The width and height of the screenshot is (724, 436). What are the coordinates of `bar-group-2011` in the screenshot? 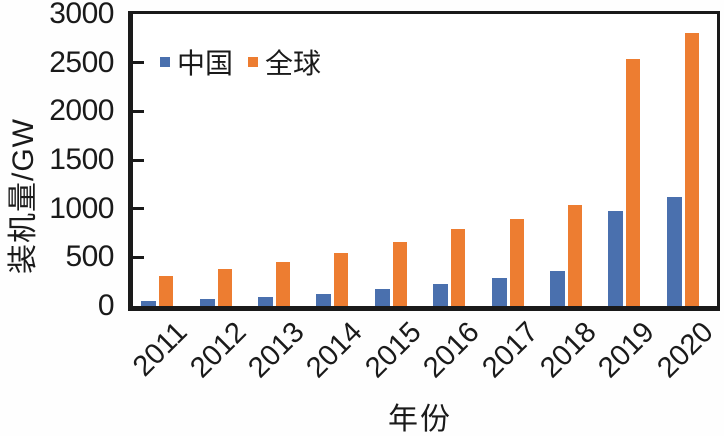 It's located at (162, 160).